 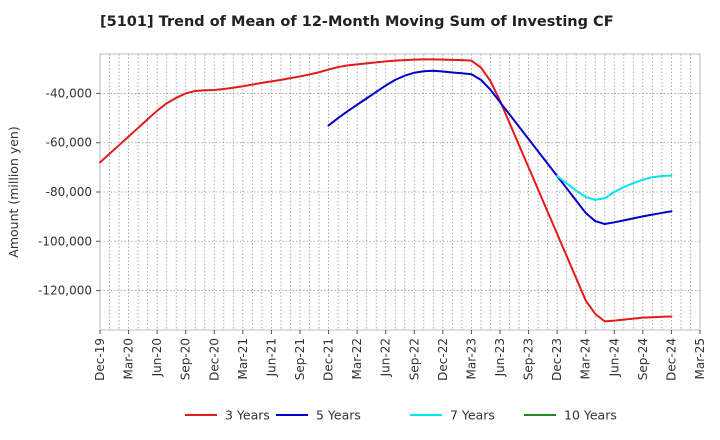 I want to click on x-tick-label: Dec-20, so click(x=214, y=359).